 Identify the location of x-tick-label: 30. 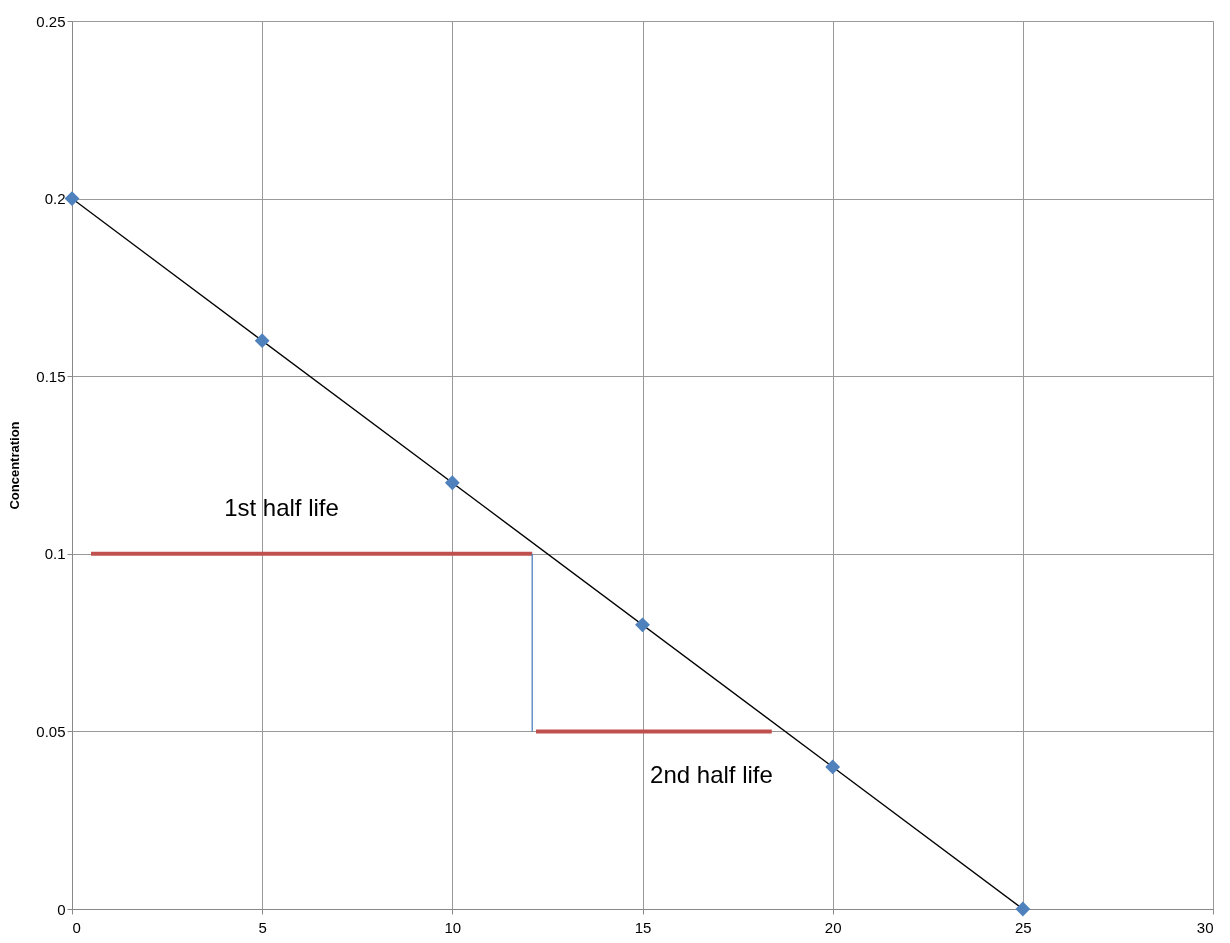
(1205, 927).